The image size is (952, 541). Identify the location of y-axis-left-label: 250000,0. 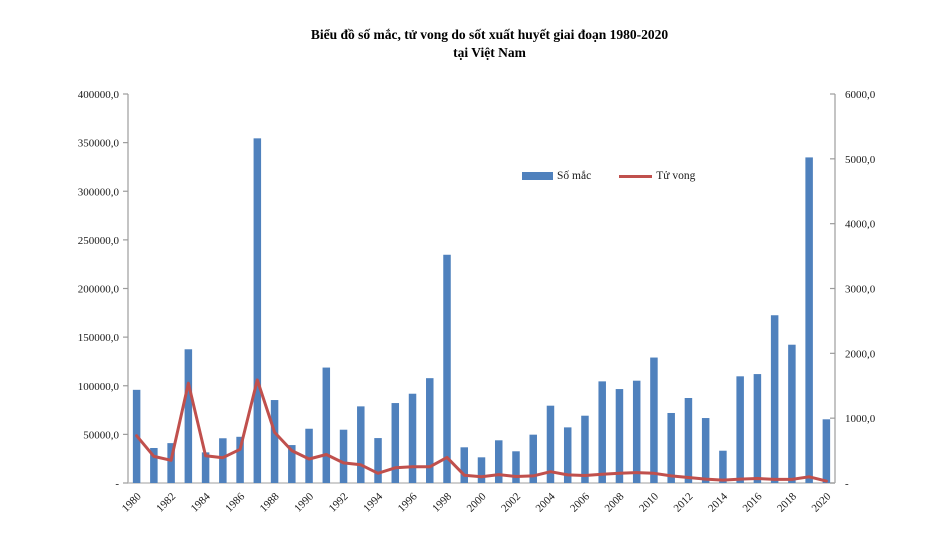
(99, 241).